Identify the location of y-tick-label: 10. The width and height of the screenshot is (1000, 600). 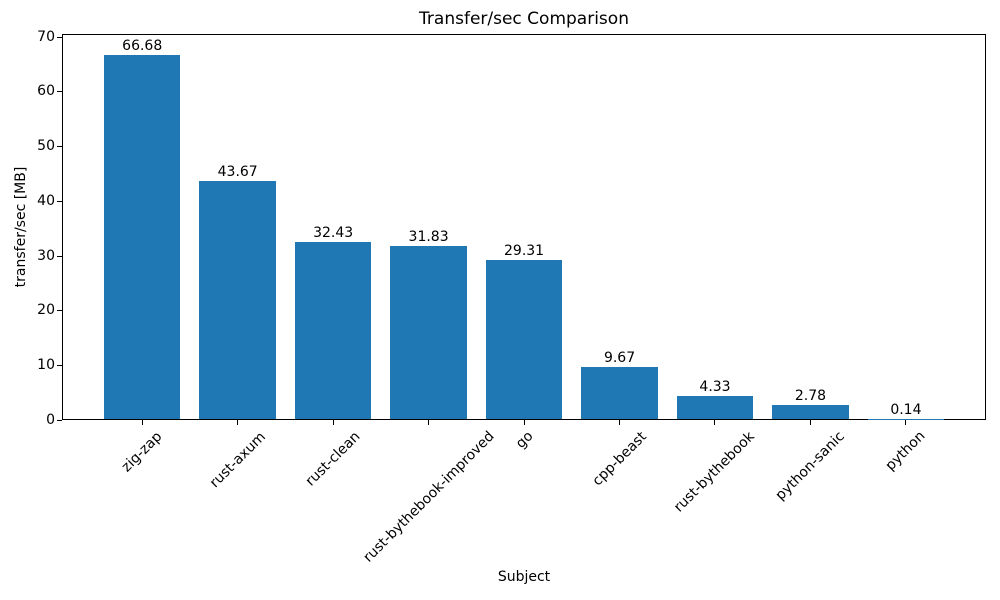
(46, 365).